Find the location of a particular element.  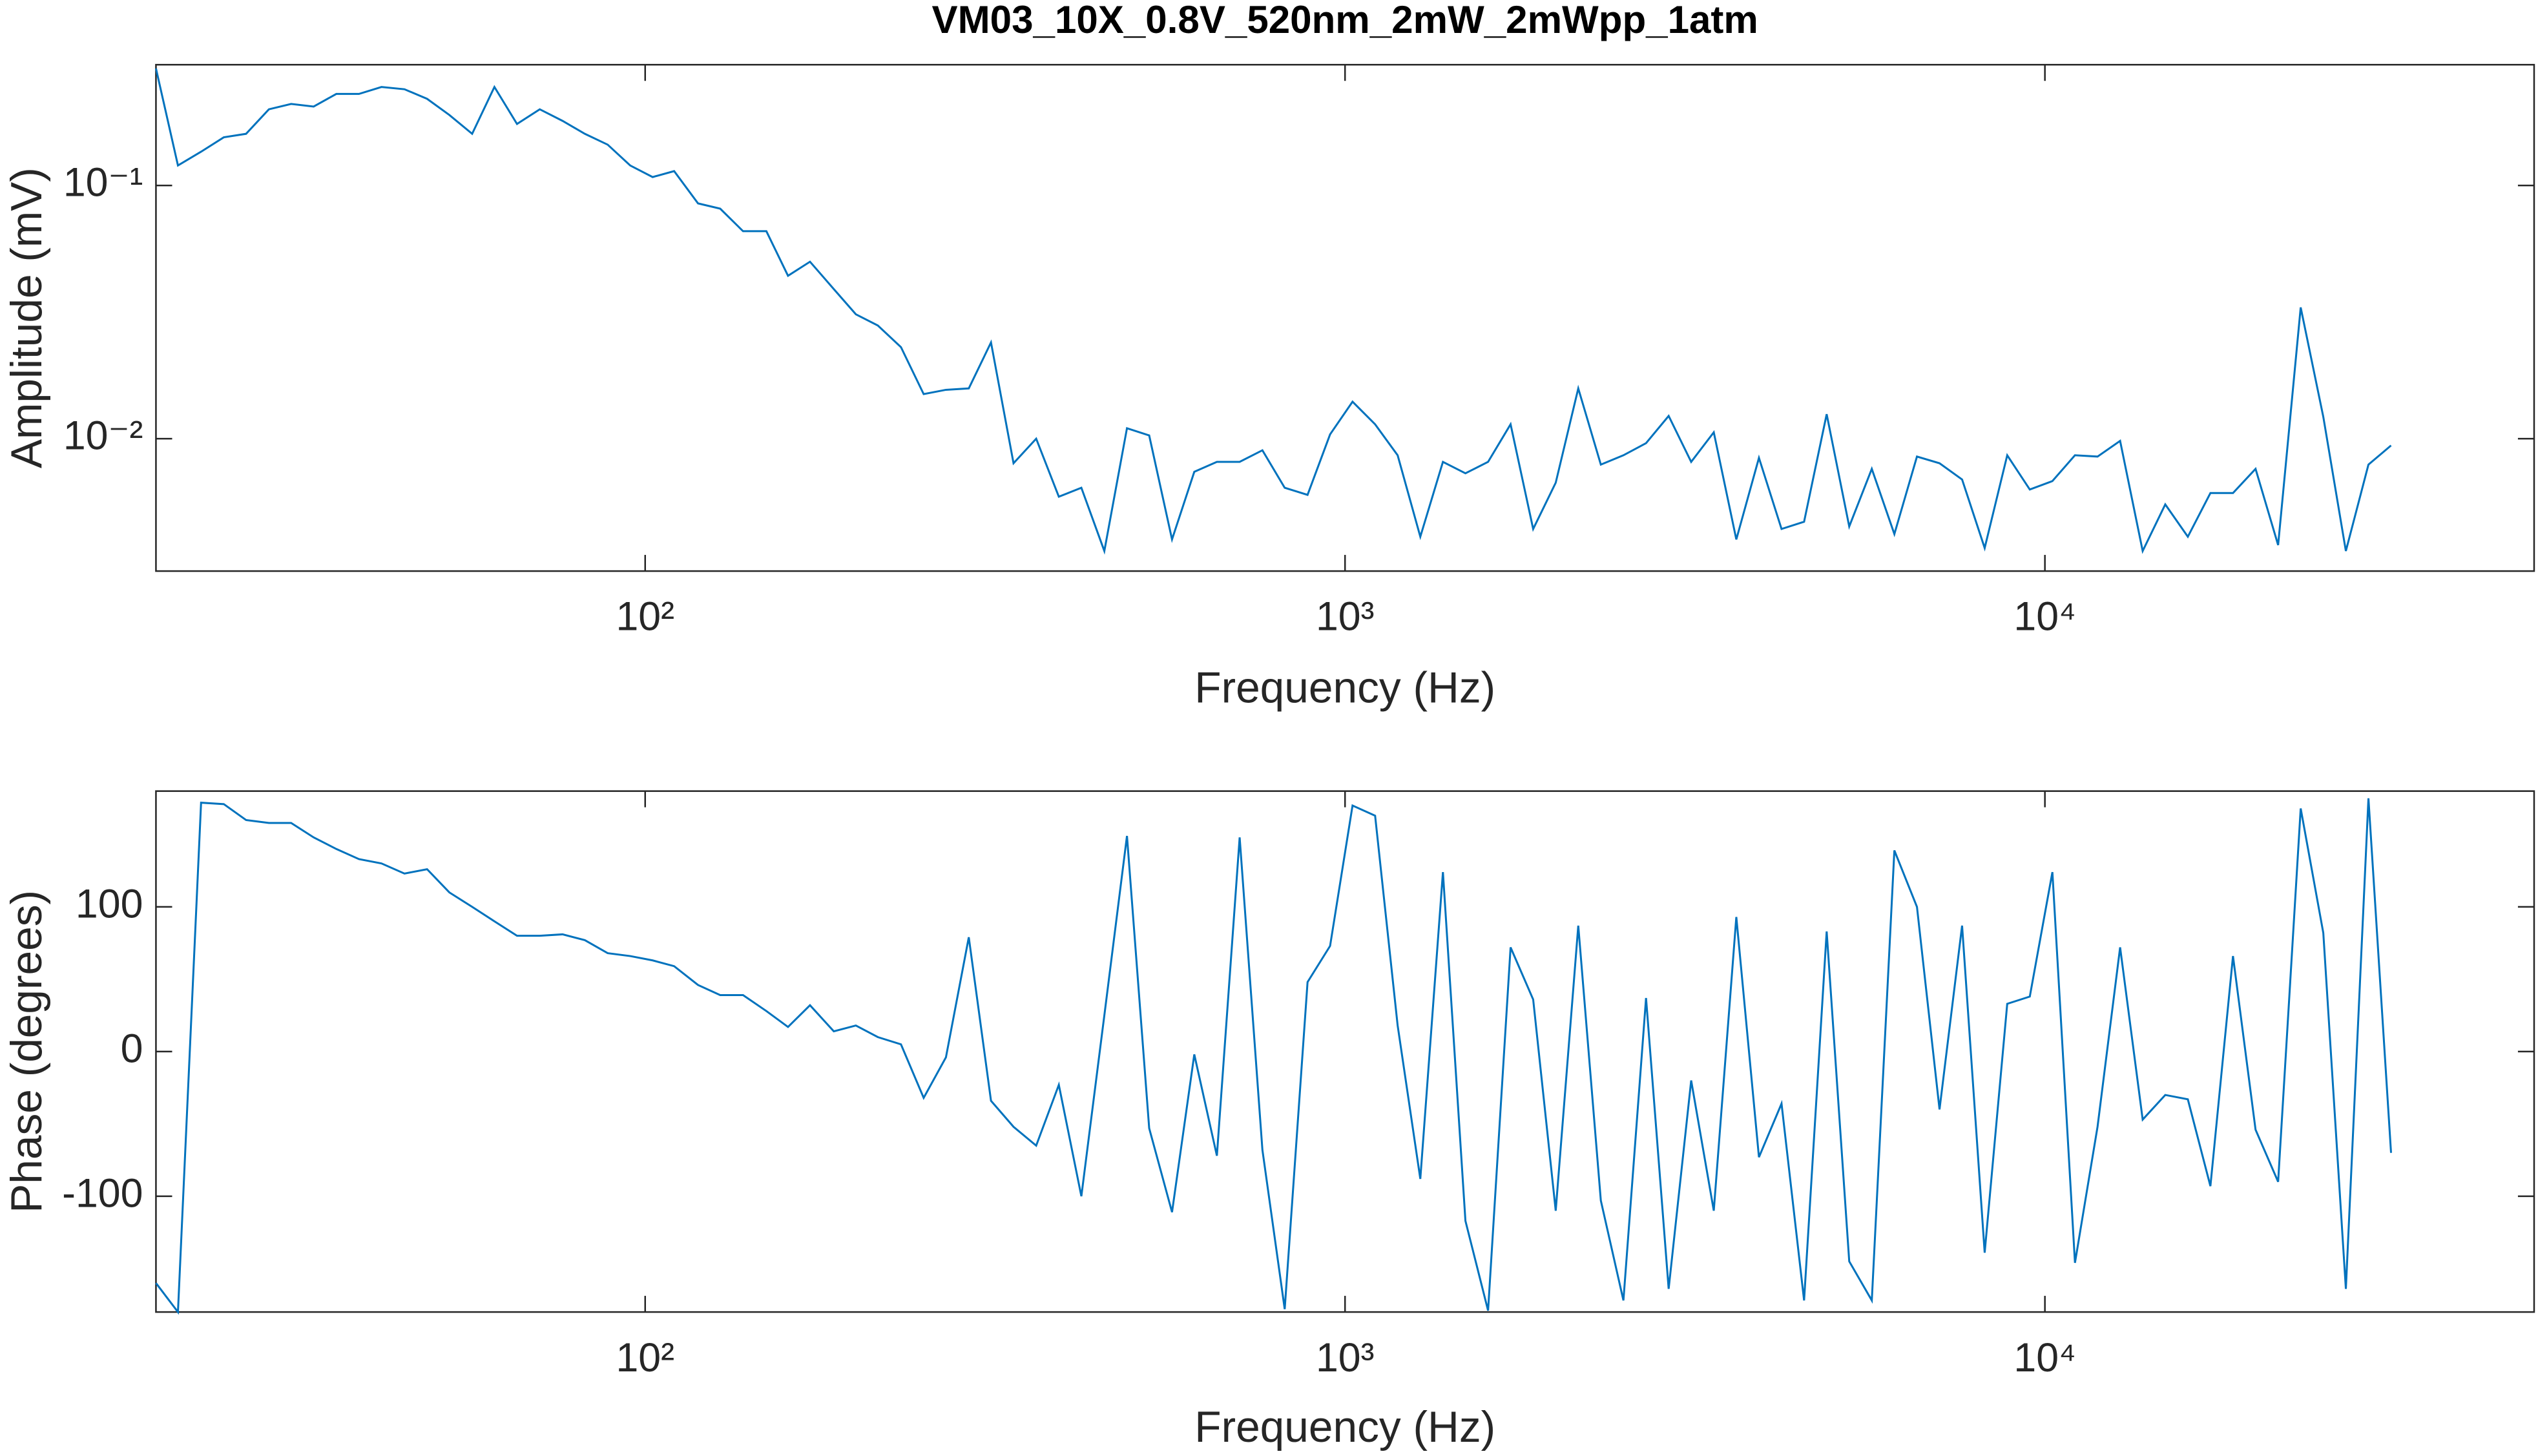

y-tick-label: 0 is located at coordinates (132, 1048).